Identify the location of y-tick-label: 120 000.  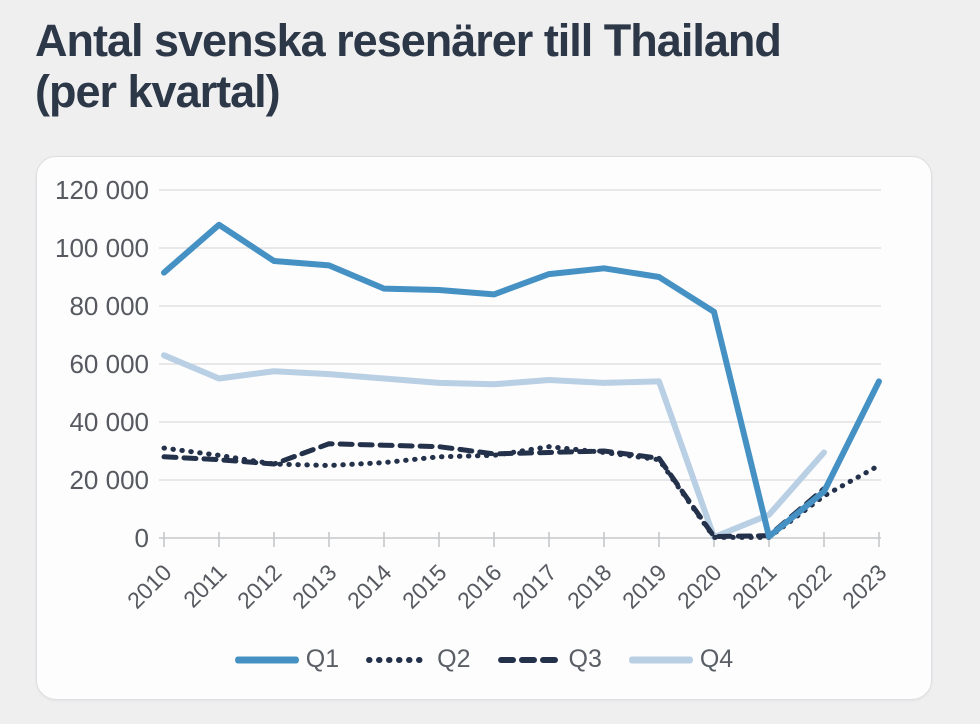
(102, 190).